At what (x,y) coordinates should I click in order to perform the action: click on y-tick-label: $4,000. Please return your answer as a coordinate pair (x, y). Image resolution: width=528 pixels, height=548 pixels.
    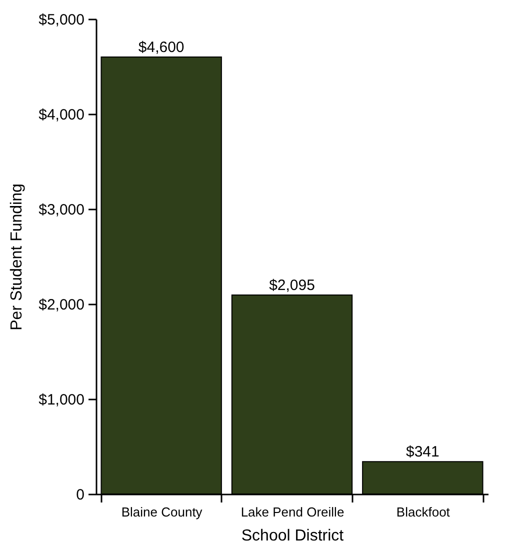
    Looking at the image, I should click on (61, 115).